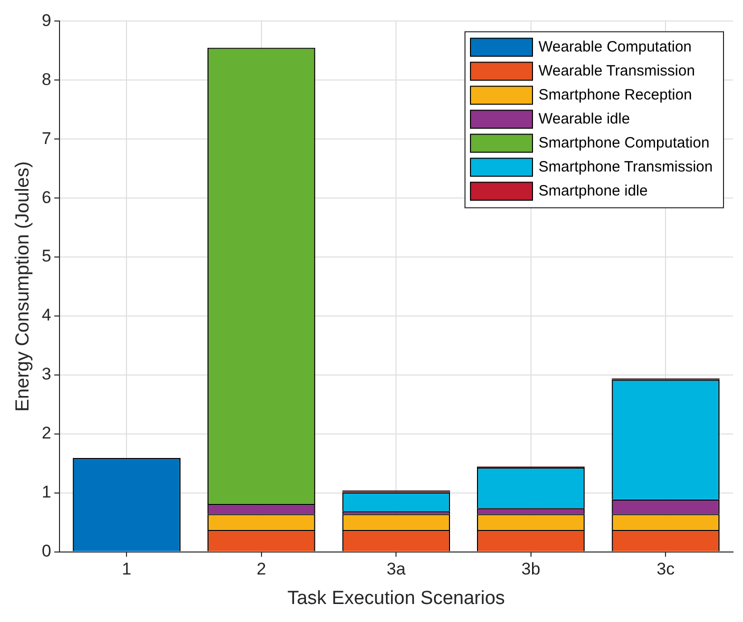  I want to click on y-tick-label: 9, so click(47, 20).